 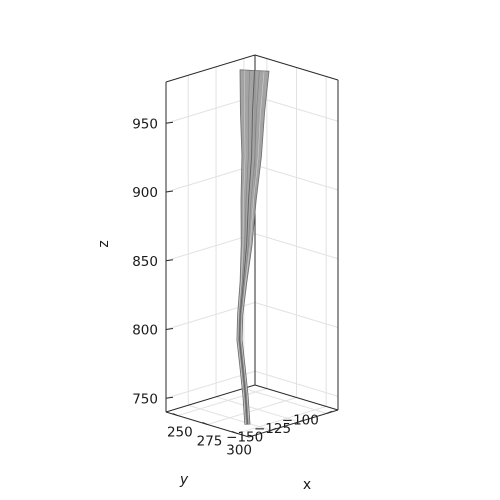 What do you see at coordinates (184, 480) in the screenshot?
I see `y-axis-label: y` at bounding box center [184, 480].